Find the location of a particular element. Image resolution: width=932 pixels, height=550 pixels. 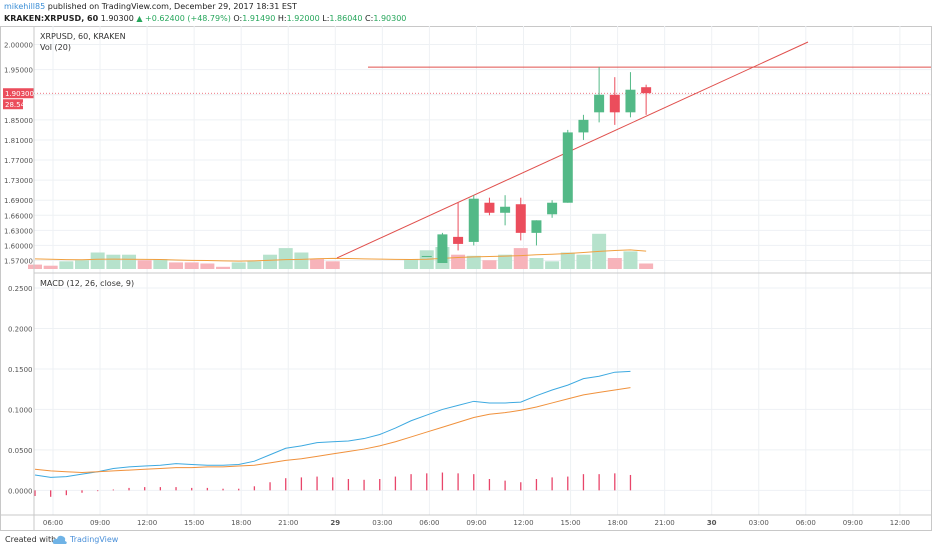

author-name: mikehill85 is located at coordinates (25, 6).